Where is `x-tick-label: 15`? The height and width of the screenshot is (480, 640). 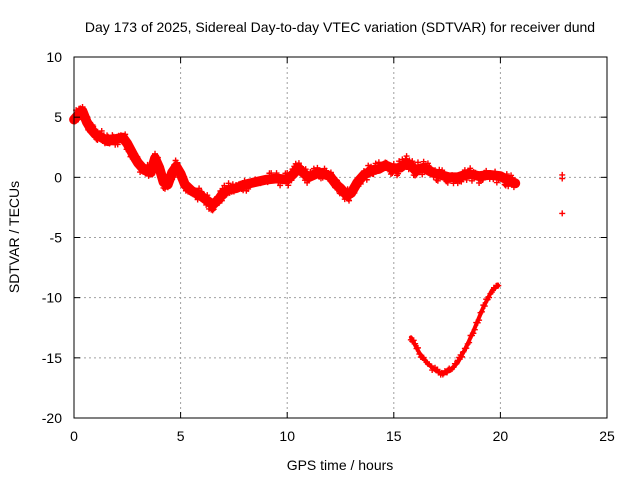 x-tick-label: 15 is located at coordinates (394, 436).